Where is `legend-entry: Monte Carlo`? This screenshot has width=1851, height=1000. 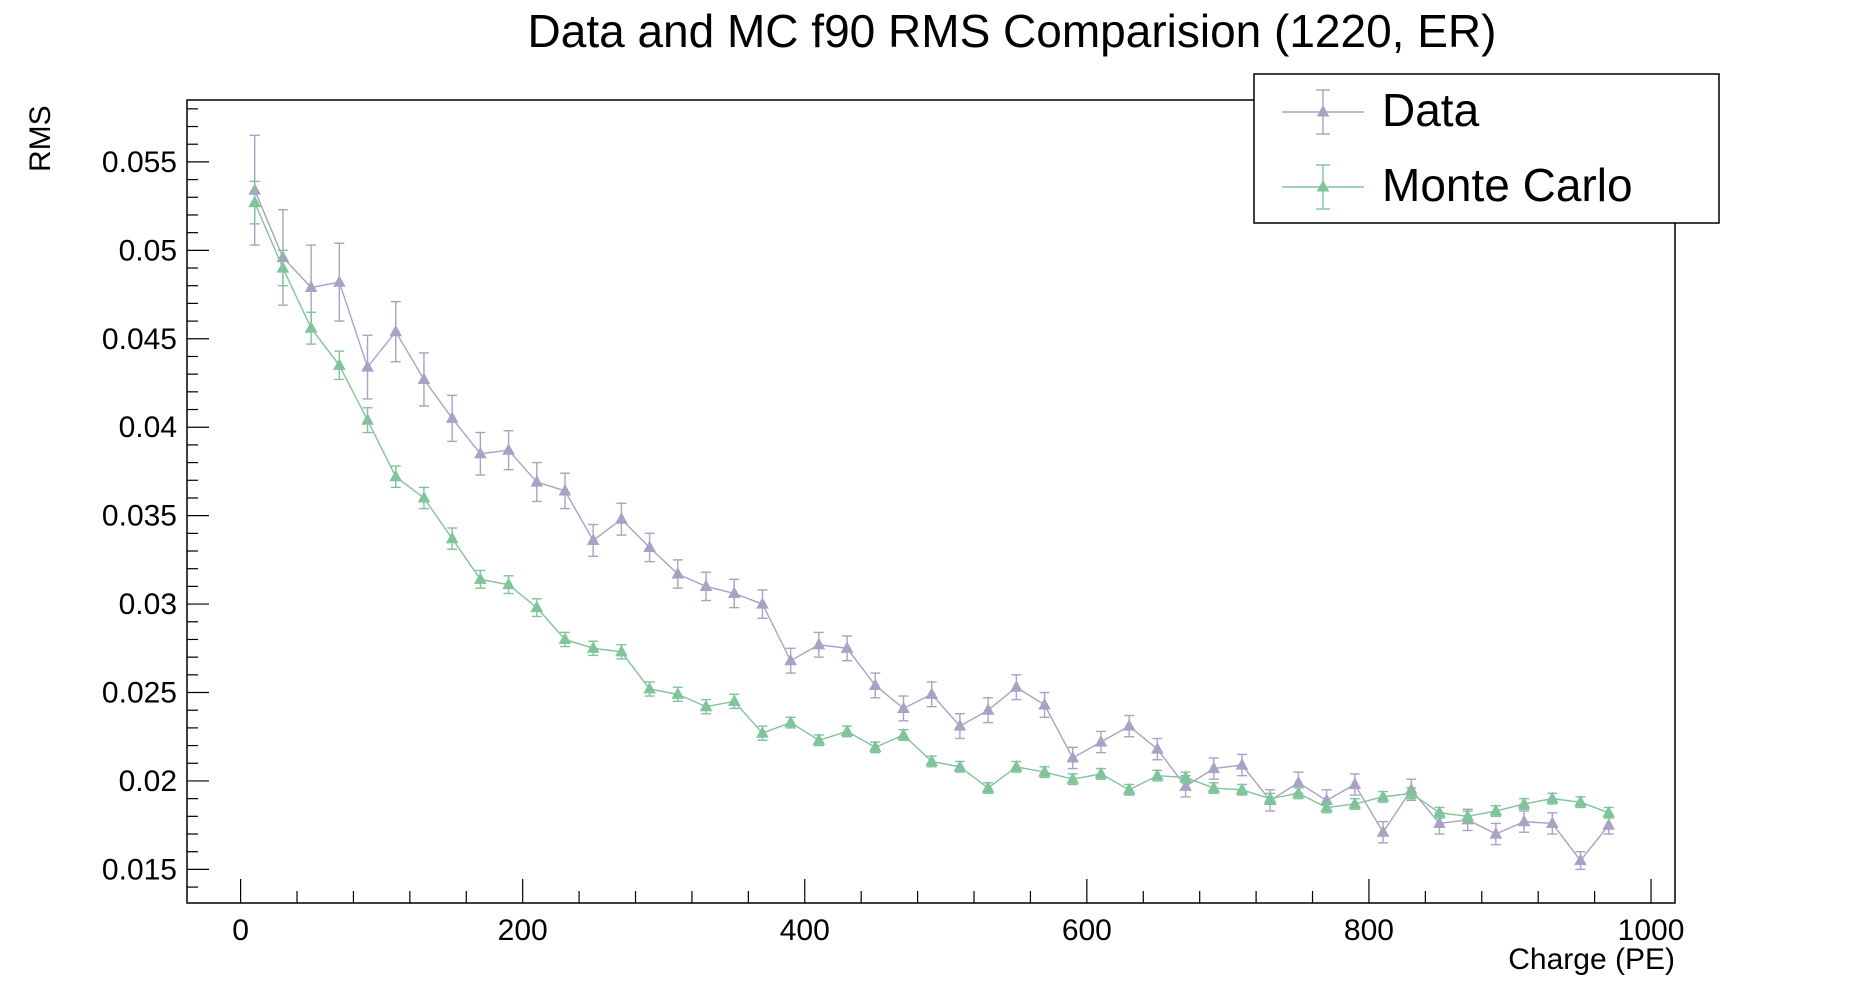 legend-entry: Monte Carlo is located at coordinates (1457, 185).